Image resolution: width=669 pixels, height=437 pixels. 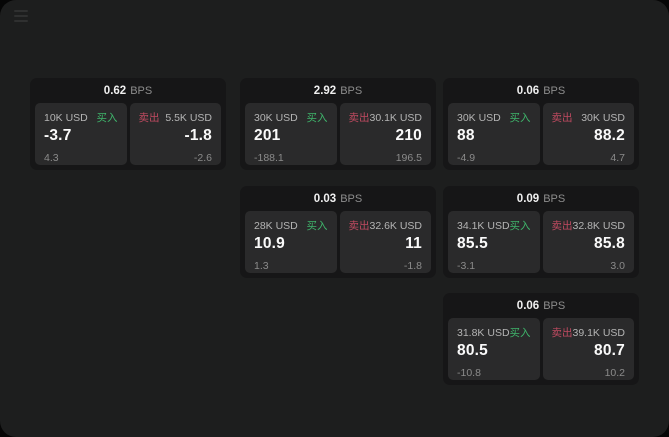 I want to click on buy-panel: 31.8K USD 买入 80.5 -10.8, so click(x=494, y=349).